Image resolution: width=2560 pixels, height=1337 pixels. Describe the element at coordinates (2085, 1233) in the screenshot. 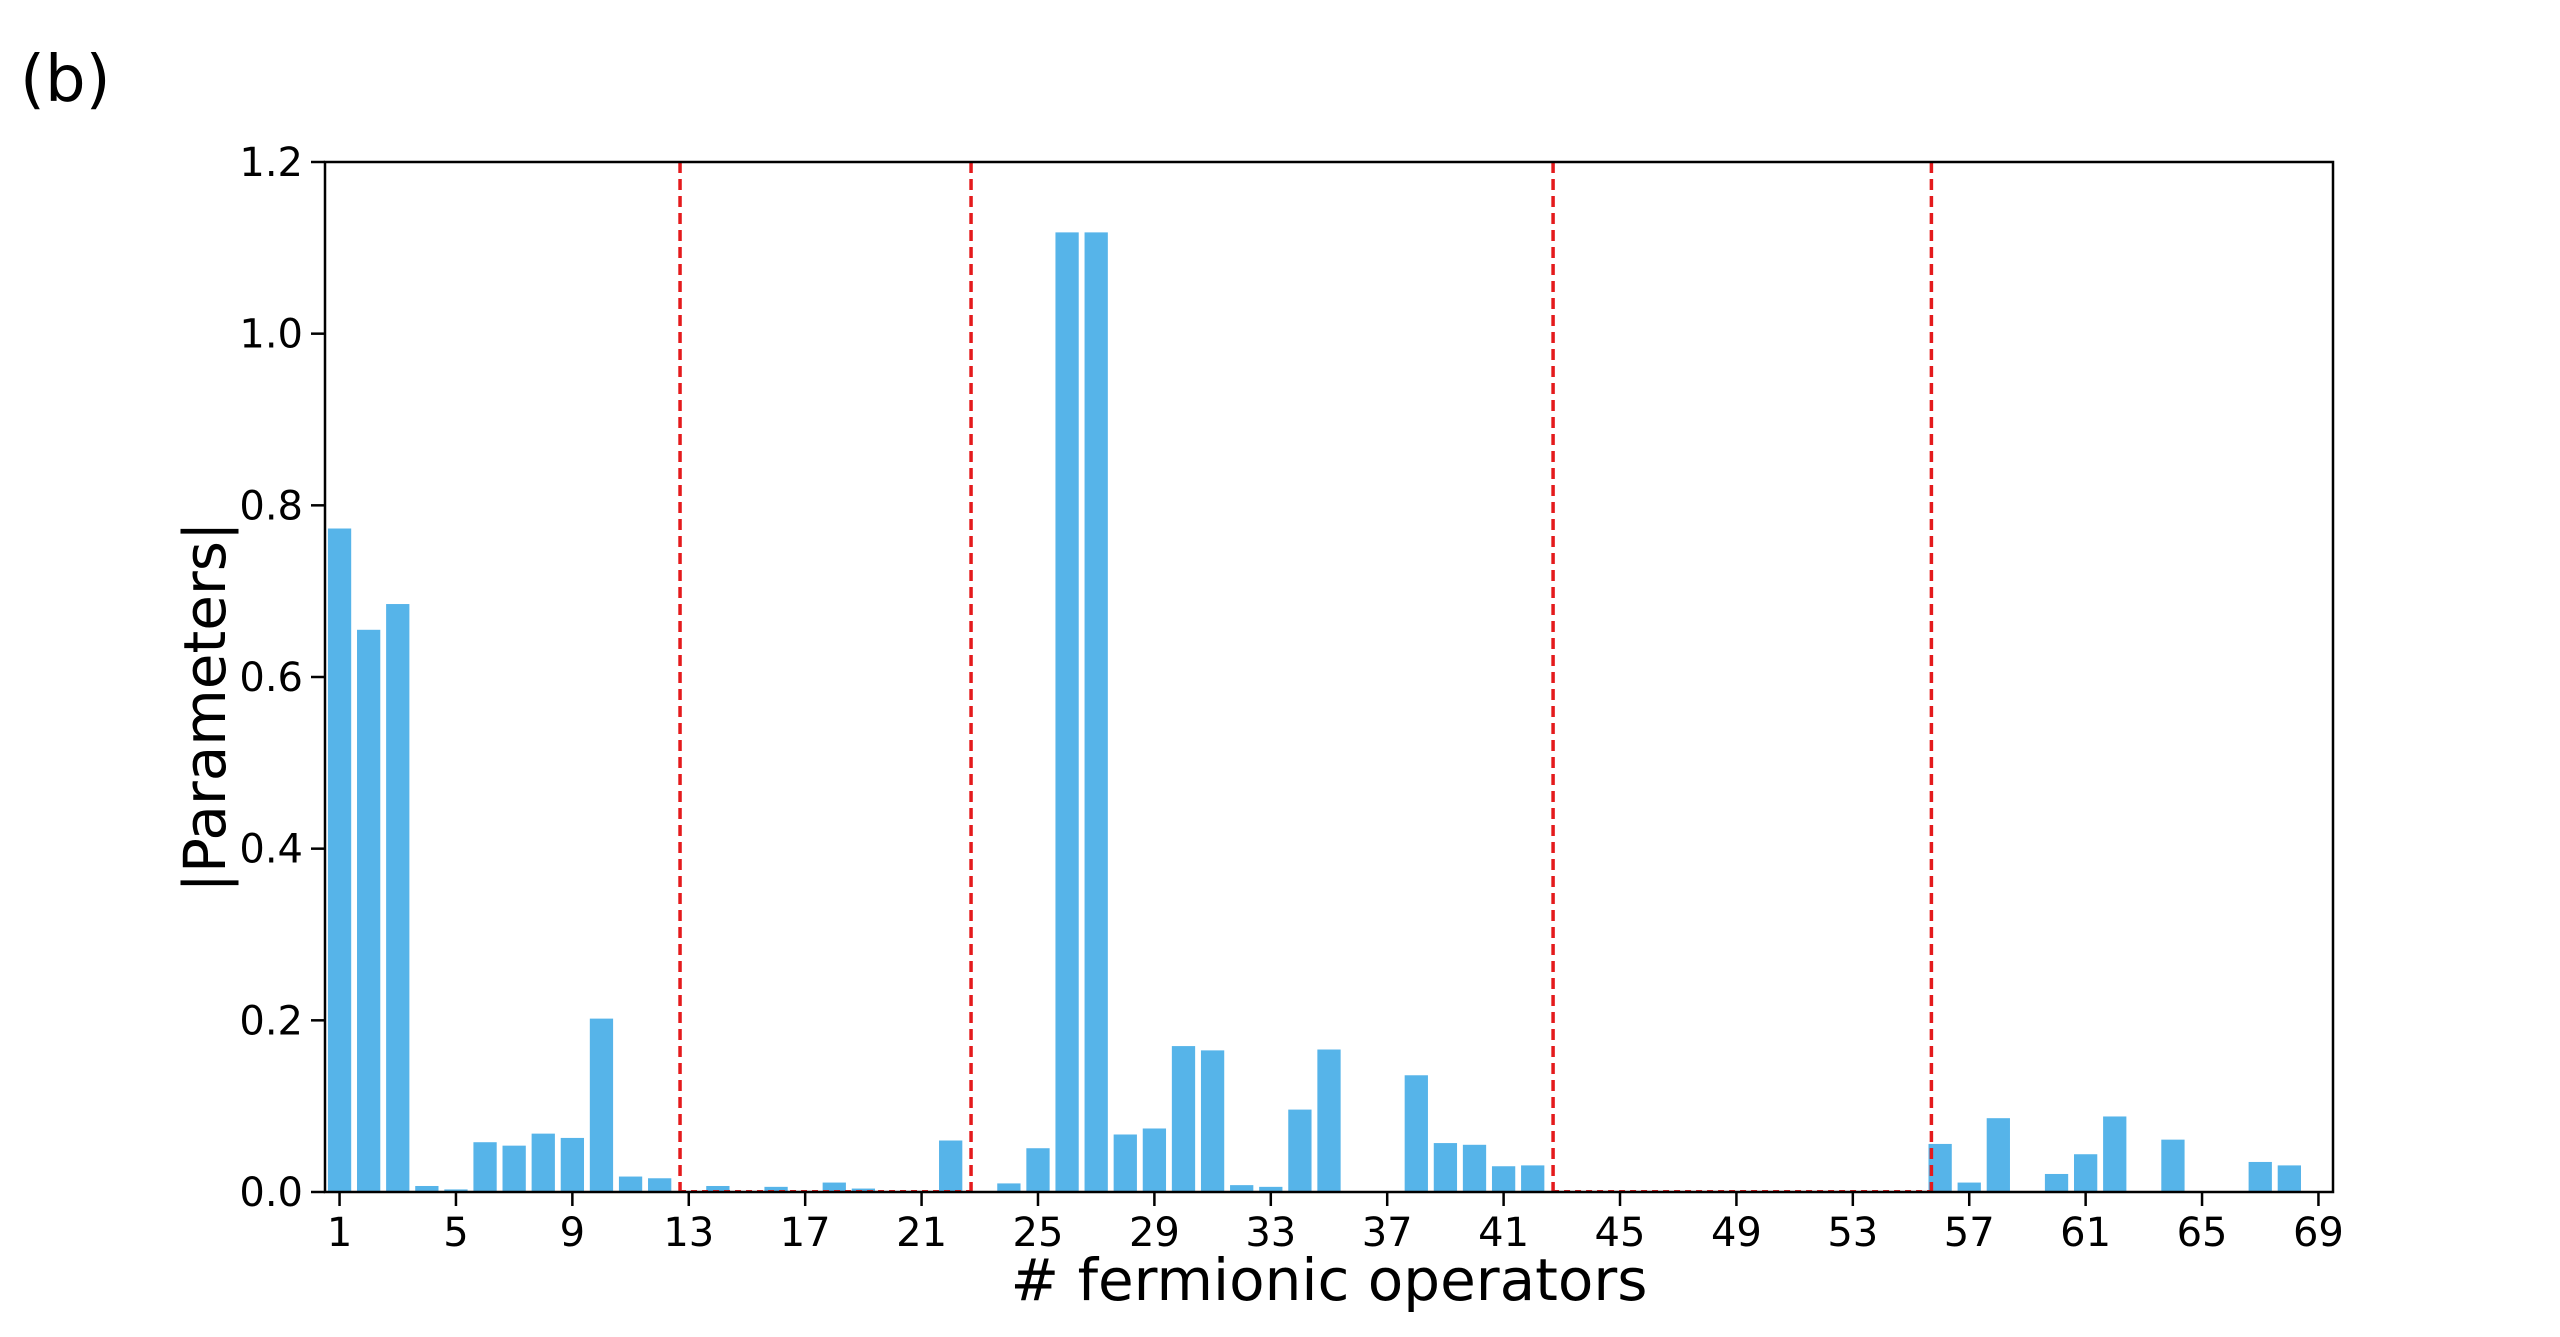

I see `x-tick-label: 61` at that location.